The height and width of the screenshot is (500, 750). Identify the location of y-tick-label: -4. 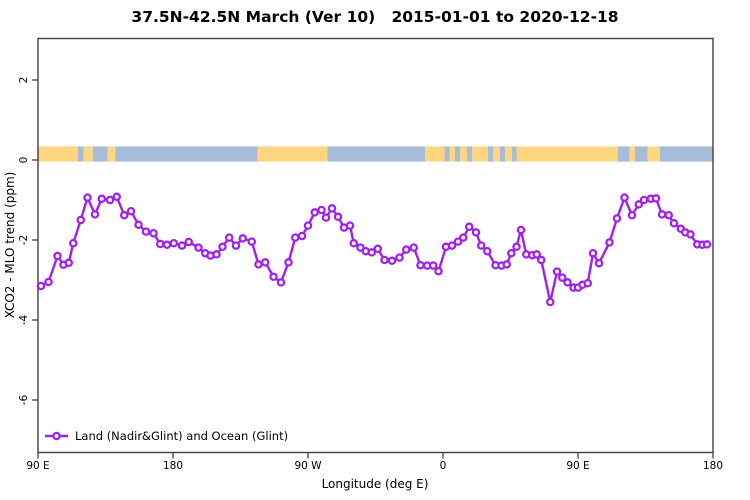
(24, 319).